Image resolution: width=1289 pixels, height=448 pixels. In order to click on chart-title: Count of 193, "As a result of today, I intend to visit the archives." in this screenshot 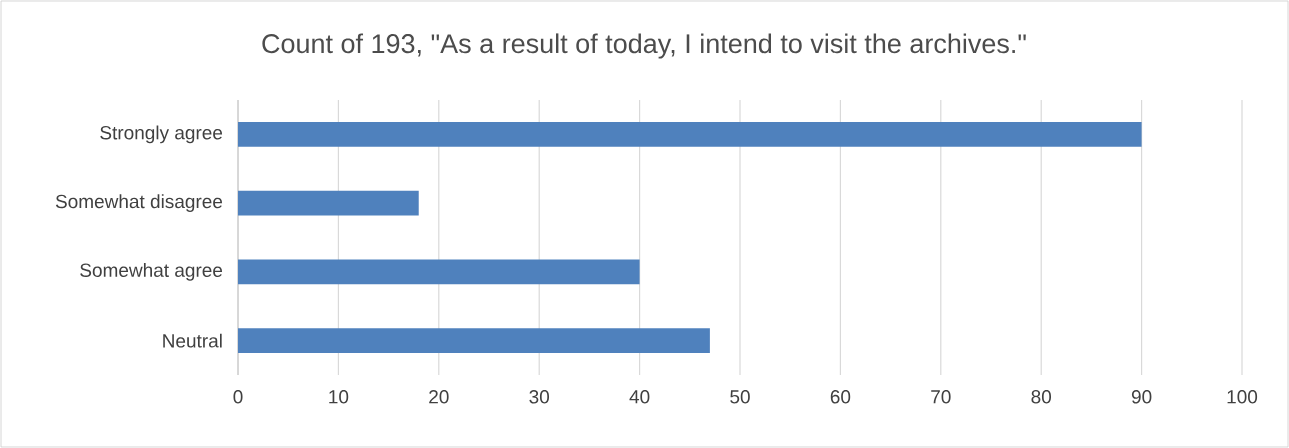, I will do `click(644, 46)`.